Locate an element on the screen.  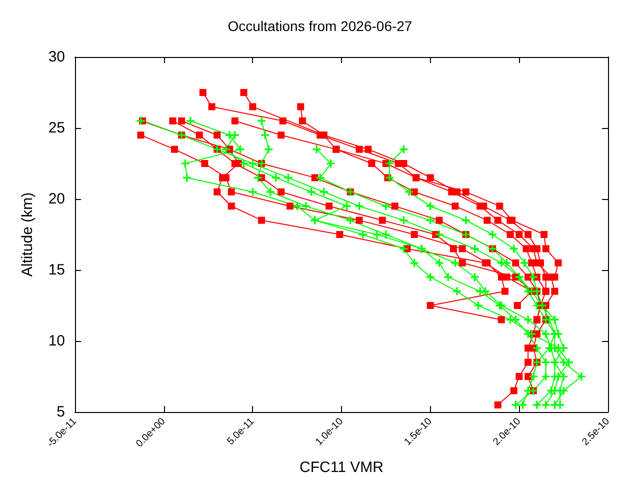
y-tick-label: 25 is located at coordinates (56, 128).